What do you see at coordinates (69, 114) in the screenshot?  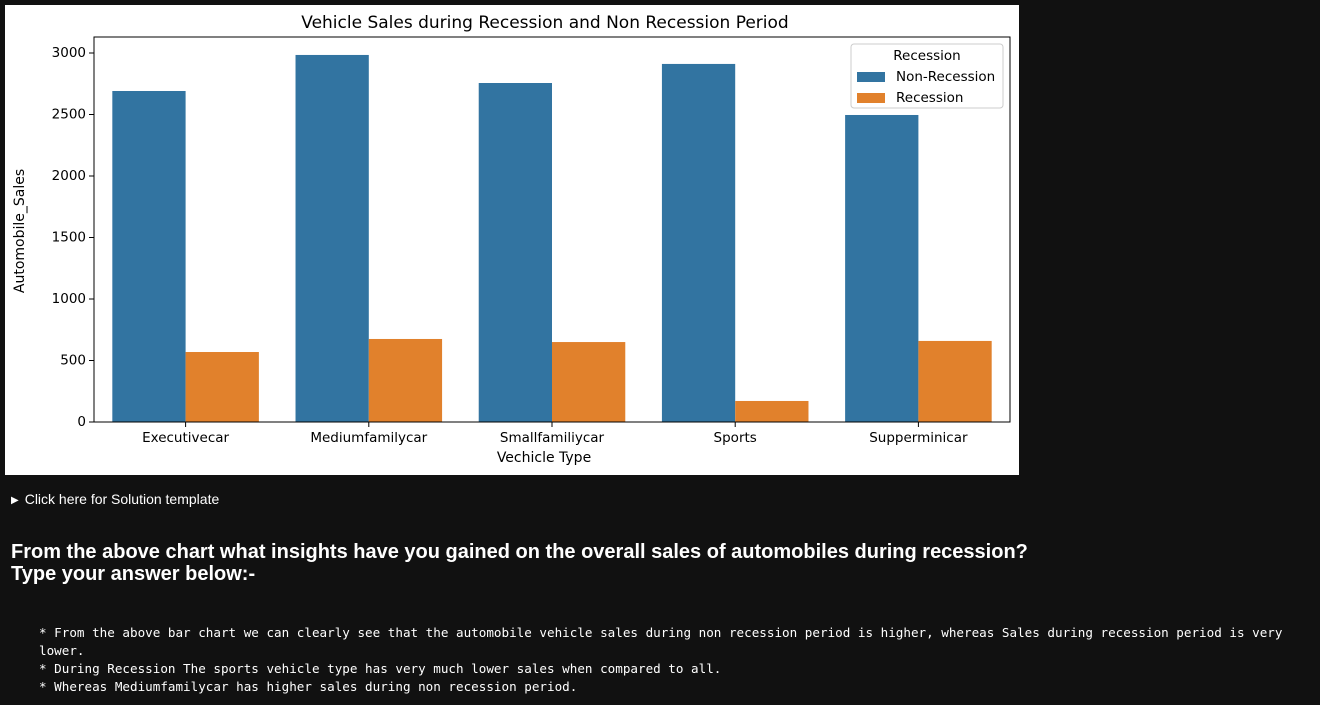 I see `y-tick-label: 2500` at bounding box center [69, 114].